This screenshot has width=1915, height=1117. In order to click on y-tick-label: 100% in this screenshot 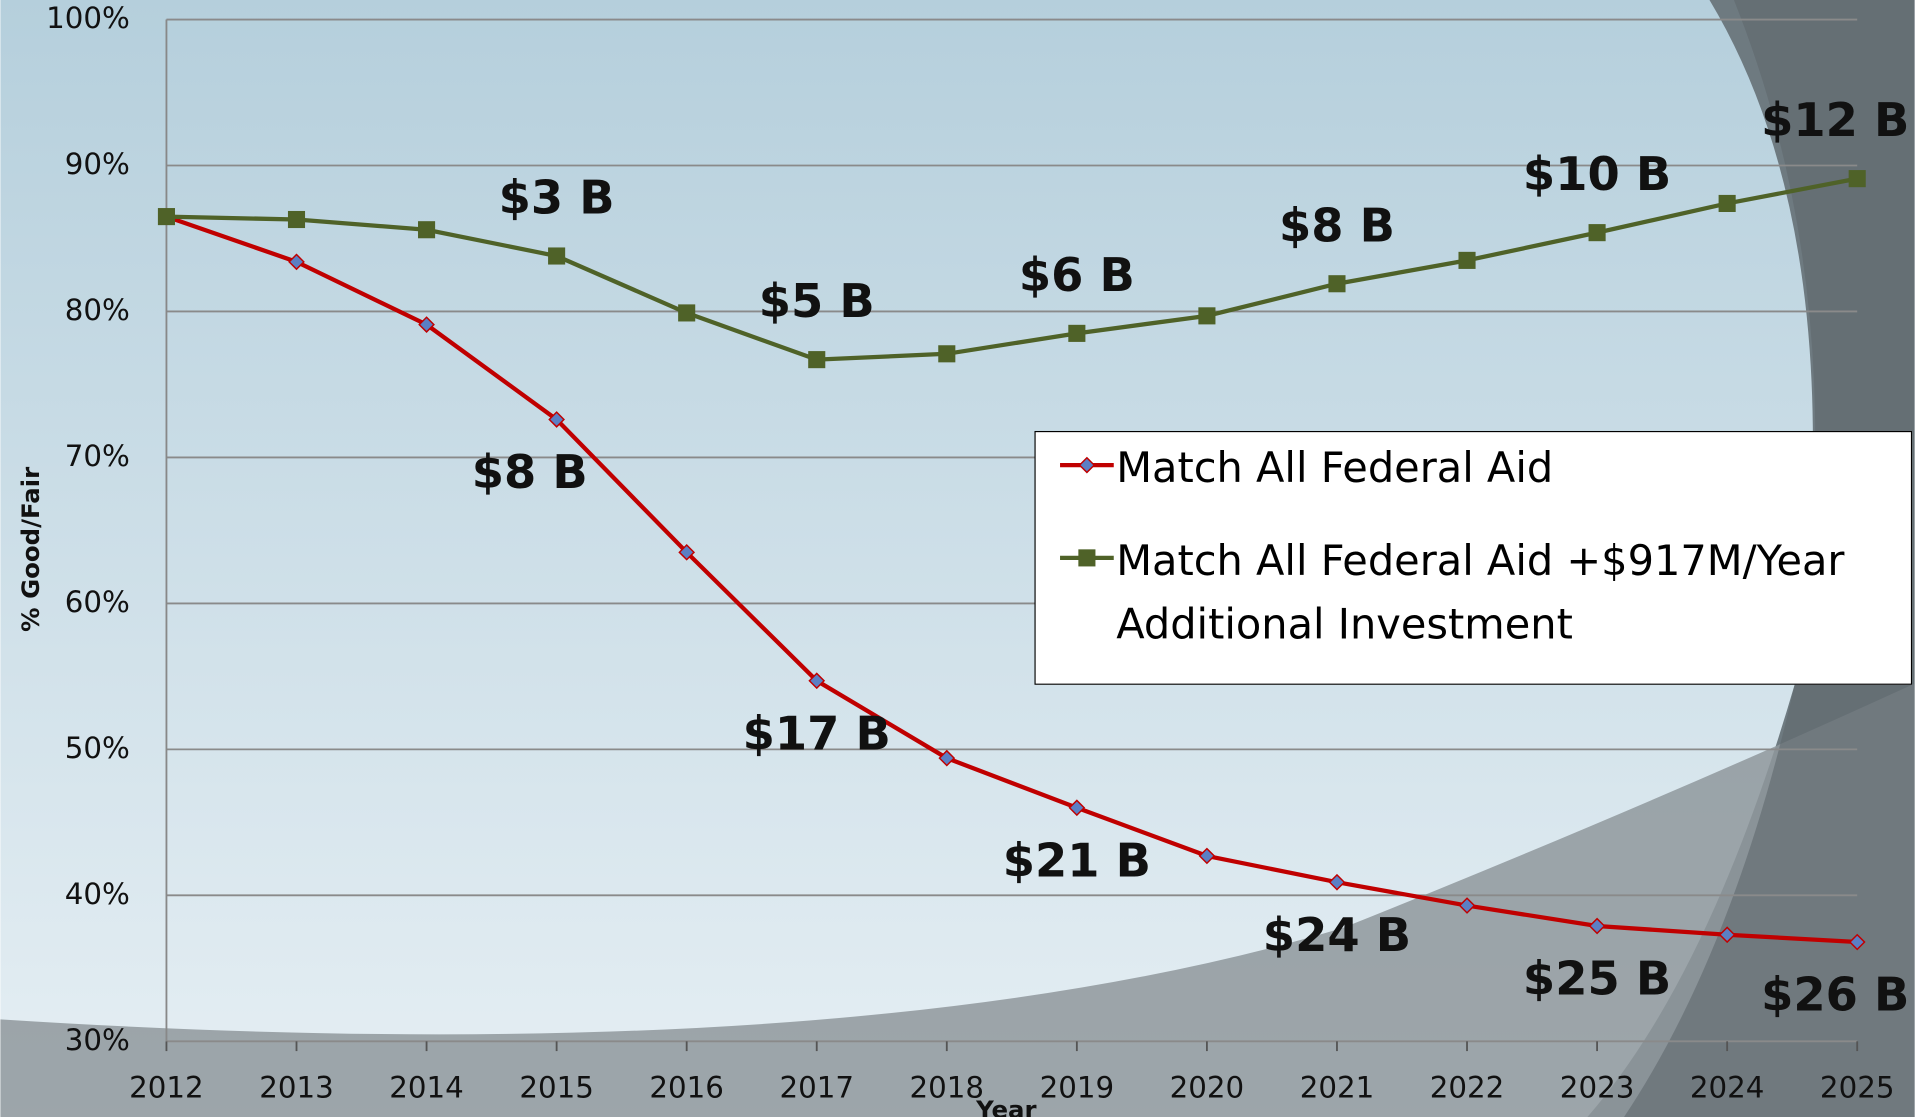, I will do `click(88, 18)`.